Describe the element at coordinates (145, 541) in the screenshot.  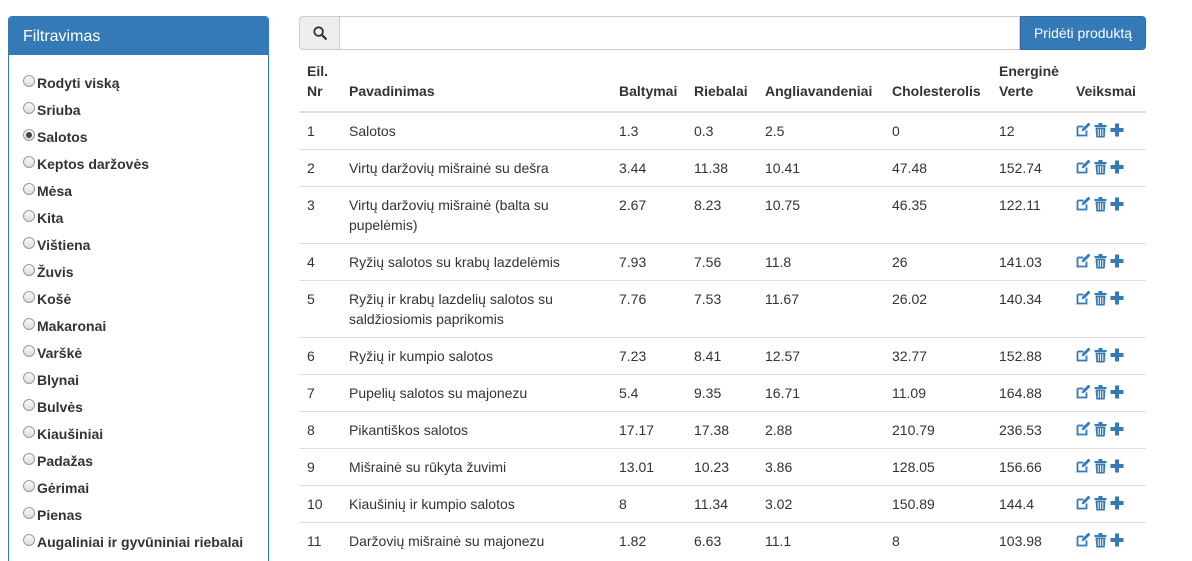
I see `filter-option: Augaliniai ir gyvūniniai riebalai` at that location.